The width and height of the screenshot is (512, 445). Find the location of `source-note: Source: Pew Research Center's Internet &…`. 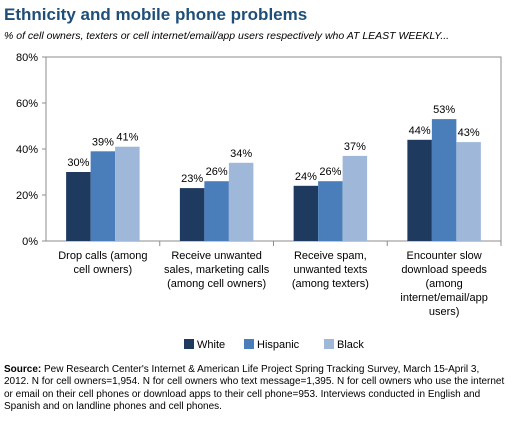

source-note: Source: Pew Research Center's Internet &… is located at coordinates (255, 389).